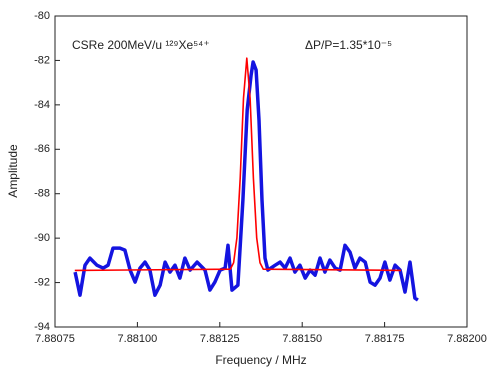 This screenshot has height=371, width=503. Describe the element at coordinates (467, 339) in the screenshot. I see `x-tick-label: 7.88200` at that location.